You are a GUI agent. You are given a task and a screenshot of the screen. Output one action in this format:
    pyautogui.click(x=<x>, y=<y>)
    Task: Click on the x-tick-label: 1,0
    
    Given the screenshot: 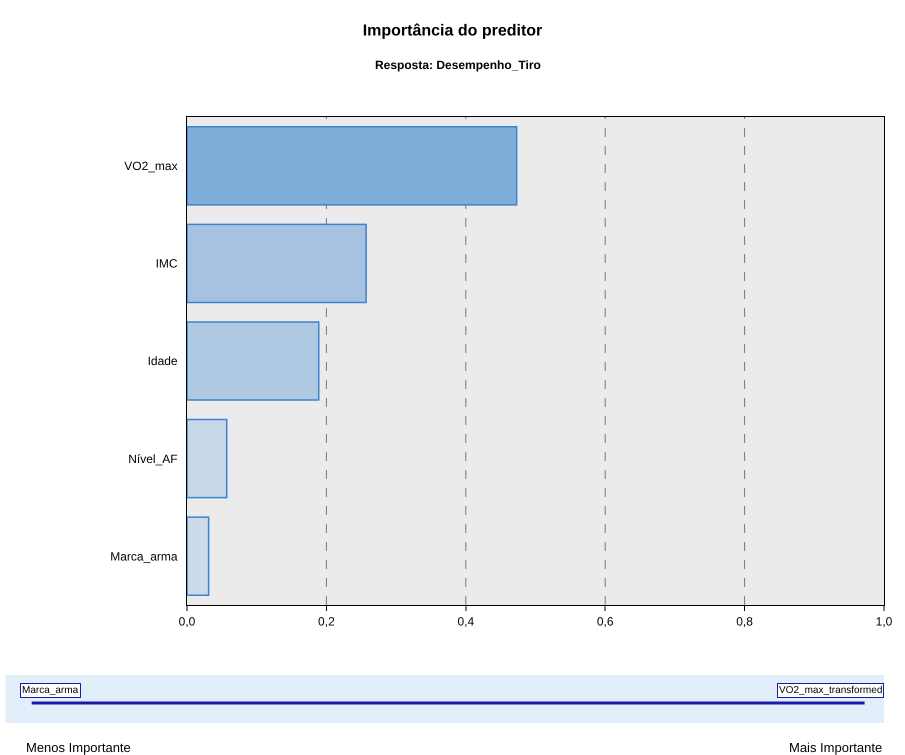 What is the action you would take?
    pyautogui.click(x=884, y=621)
    